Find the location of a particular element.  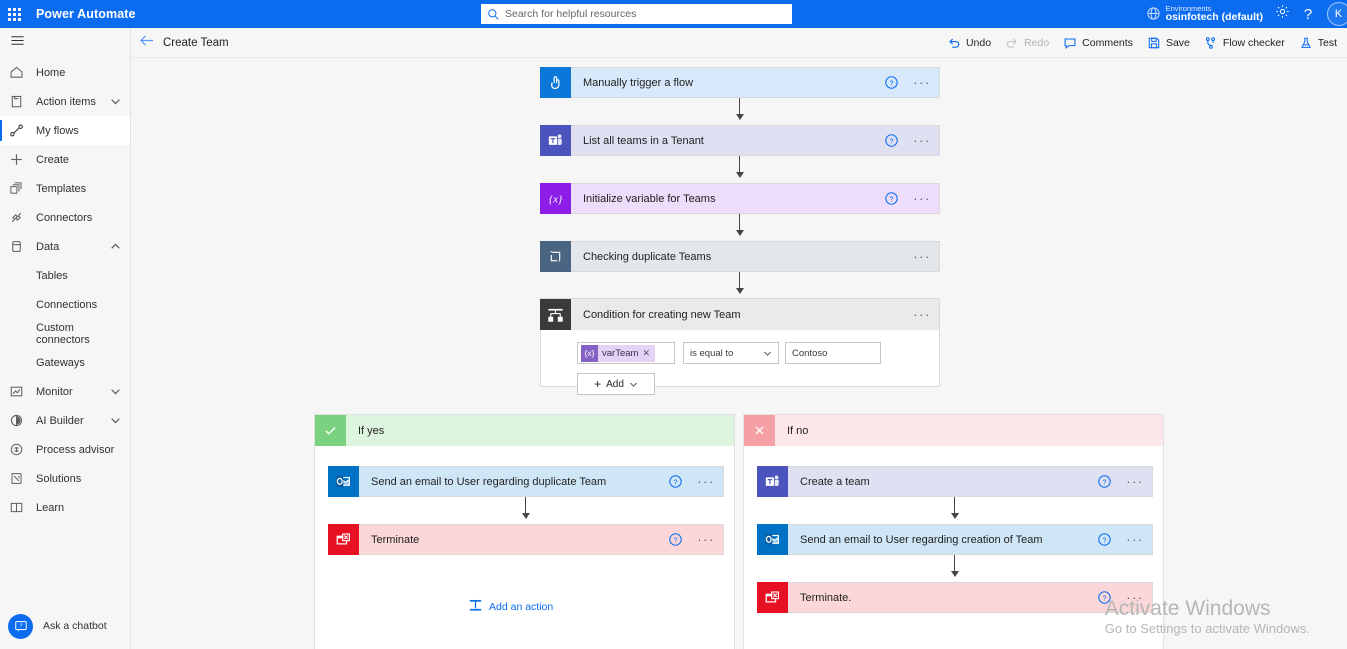

sidebar-item-gateways: Gateways is located at coordinates (65, 362).